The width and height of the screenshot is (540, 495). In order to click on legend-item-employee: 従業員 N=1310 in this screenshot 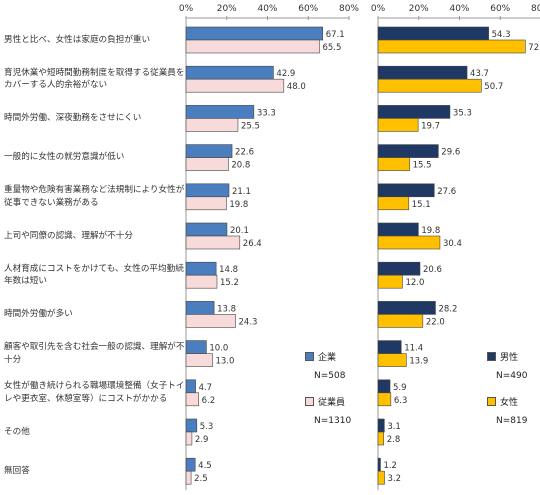, I will do `click(328, 410)`.